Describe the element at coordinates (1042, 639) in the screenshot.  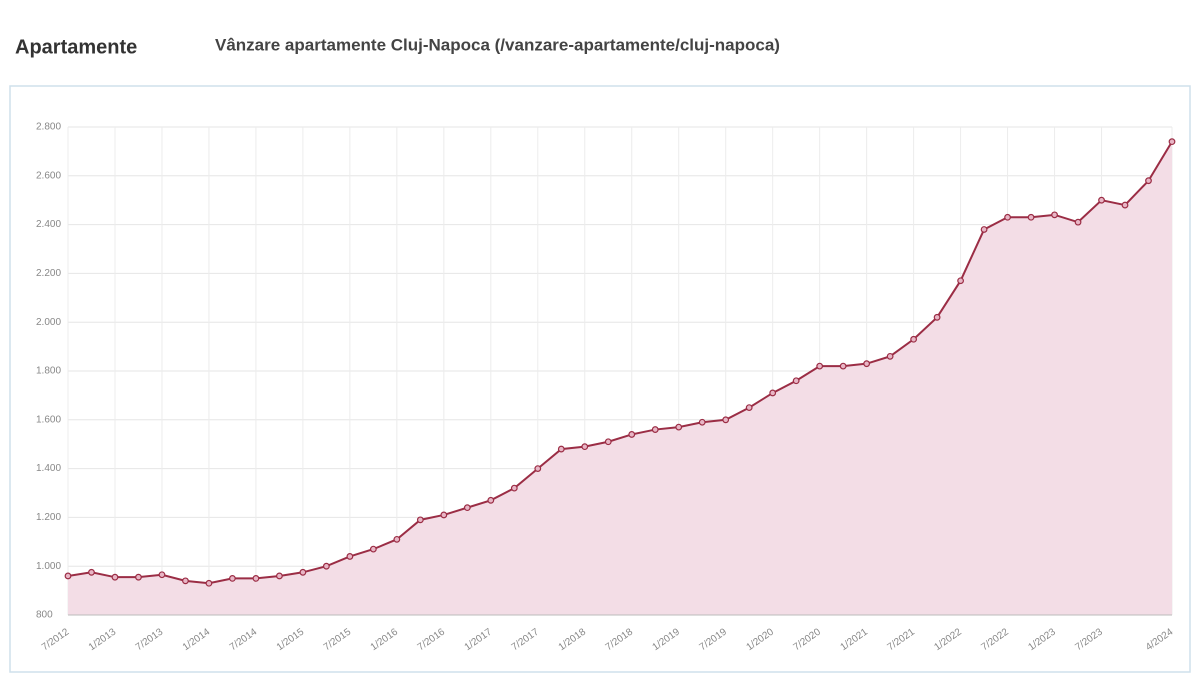
I see `x-tick-label: 1/2023` at that location.